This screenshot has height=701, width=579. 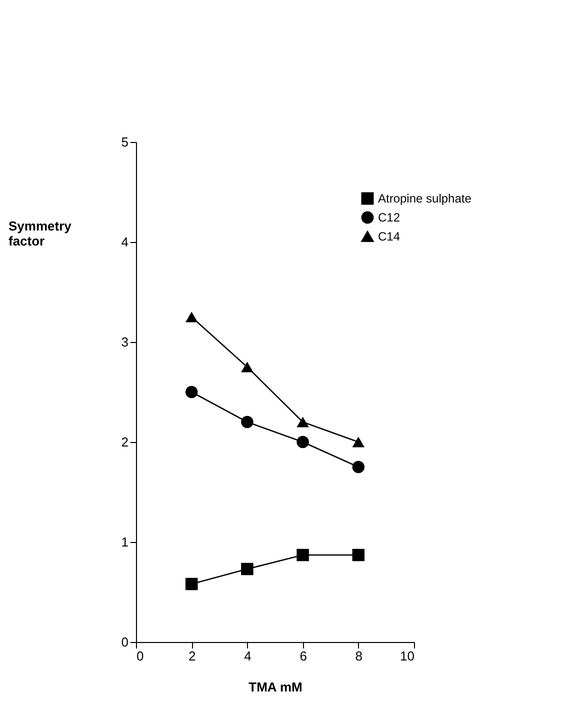 What do you see at coordinates (124, 442) in the screenshot?
I see `y-tick-label: 2` at bounding box center [124, 442].